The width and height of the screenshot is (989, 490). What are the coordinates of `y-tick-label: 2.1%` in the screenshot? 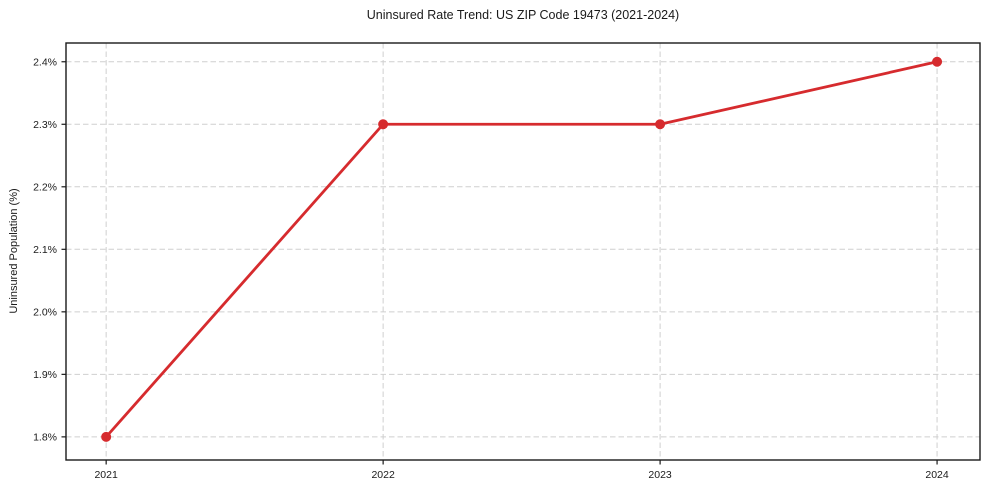 It's located at (45, 250).